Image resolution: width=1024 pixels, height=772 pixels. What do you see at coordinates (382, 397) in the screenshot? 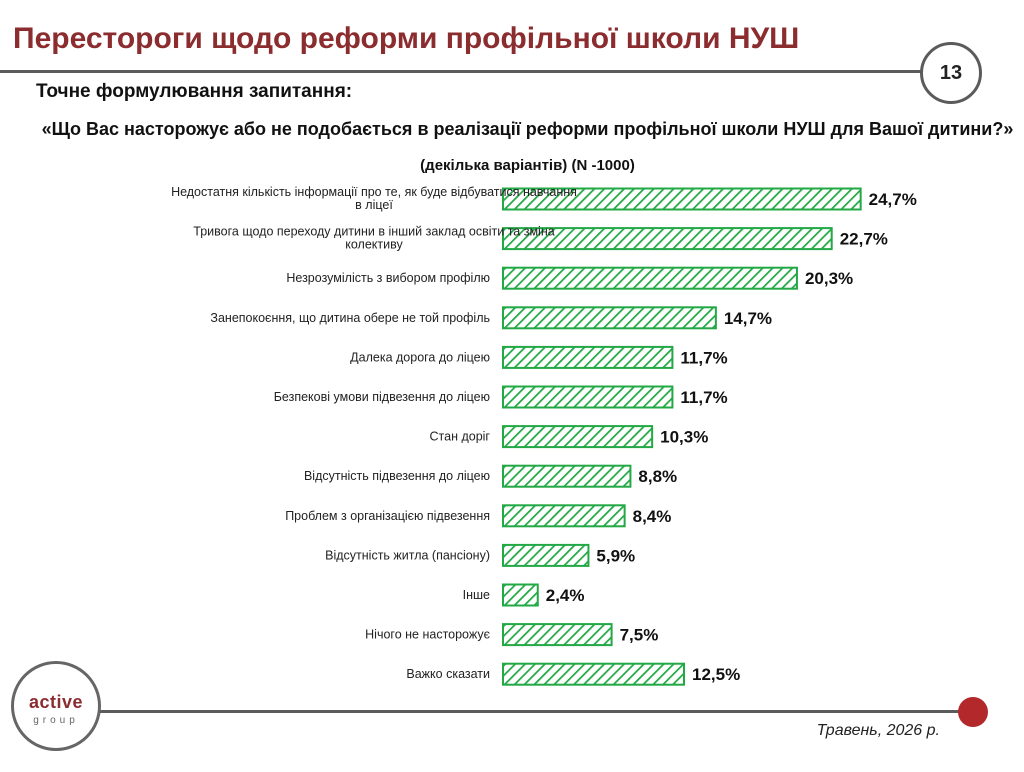
I see `category-label-5: Безпекові умови підвезення до ліцею` at bounding box center [382, 397].